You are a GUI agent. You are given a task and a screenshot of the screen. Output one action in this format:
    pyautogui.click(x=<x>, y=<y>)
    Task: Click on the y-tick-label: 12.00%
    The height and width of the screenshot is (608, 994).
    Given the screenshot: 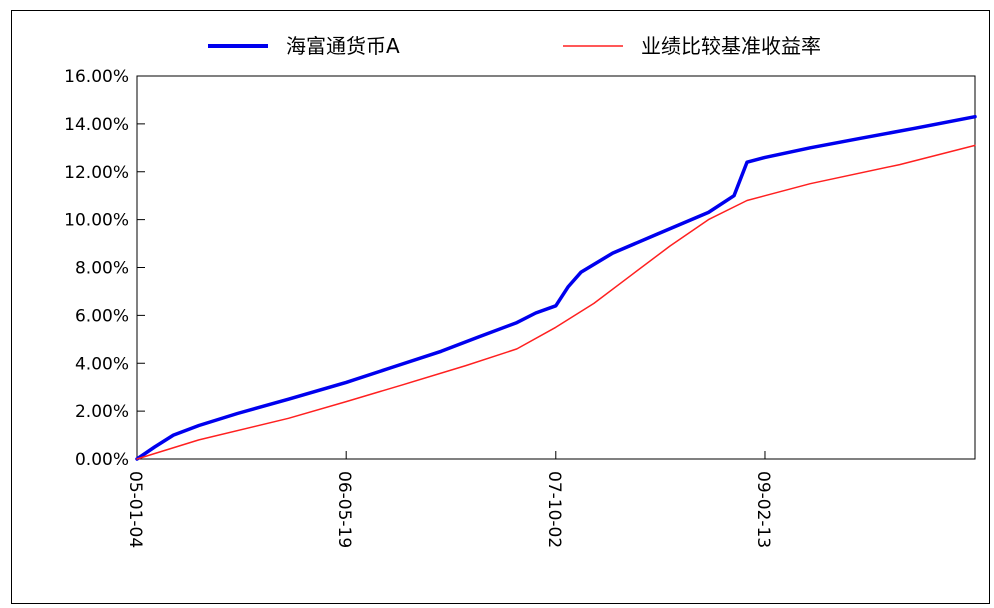 What is the action you would take?
    pyautogui.click(x=96, y=173)
    